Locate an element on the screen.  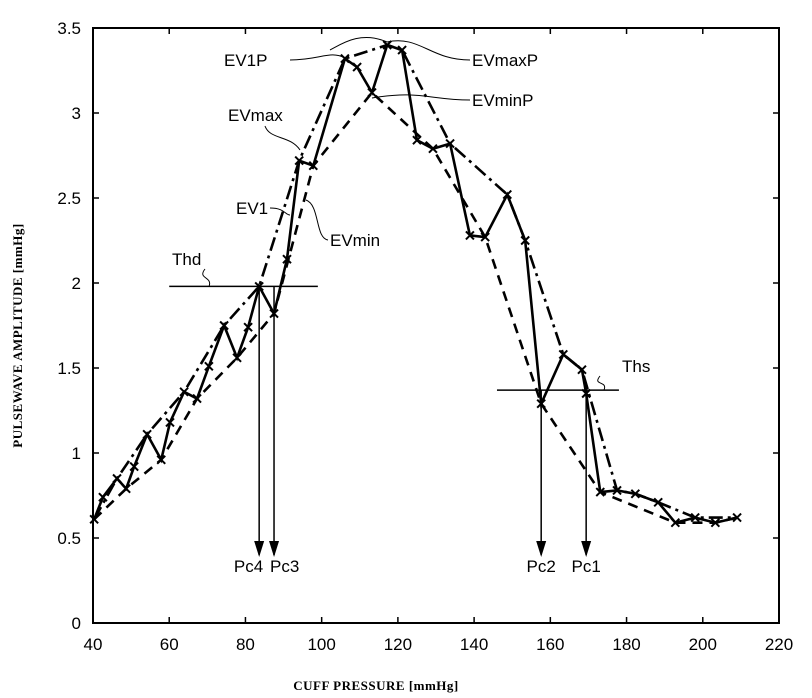
y-tick-label: 3 is located at coordinates (76, 113).